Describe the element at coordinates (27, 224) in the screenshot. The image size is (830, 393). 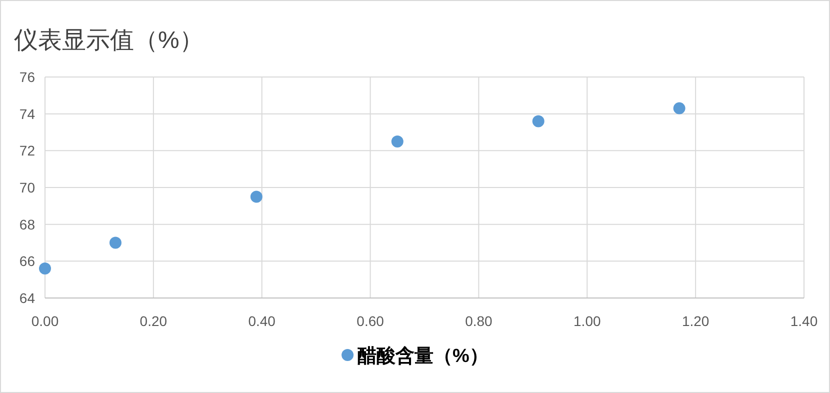
I see `y-tick-label: 68` at that location.